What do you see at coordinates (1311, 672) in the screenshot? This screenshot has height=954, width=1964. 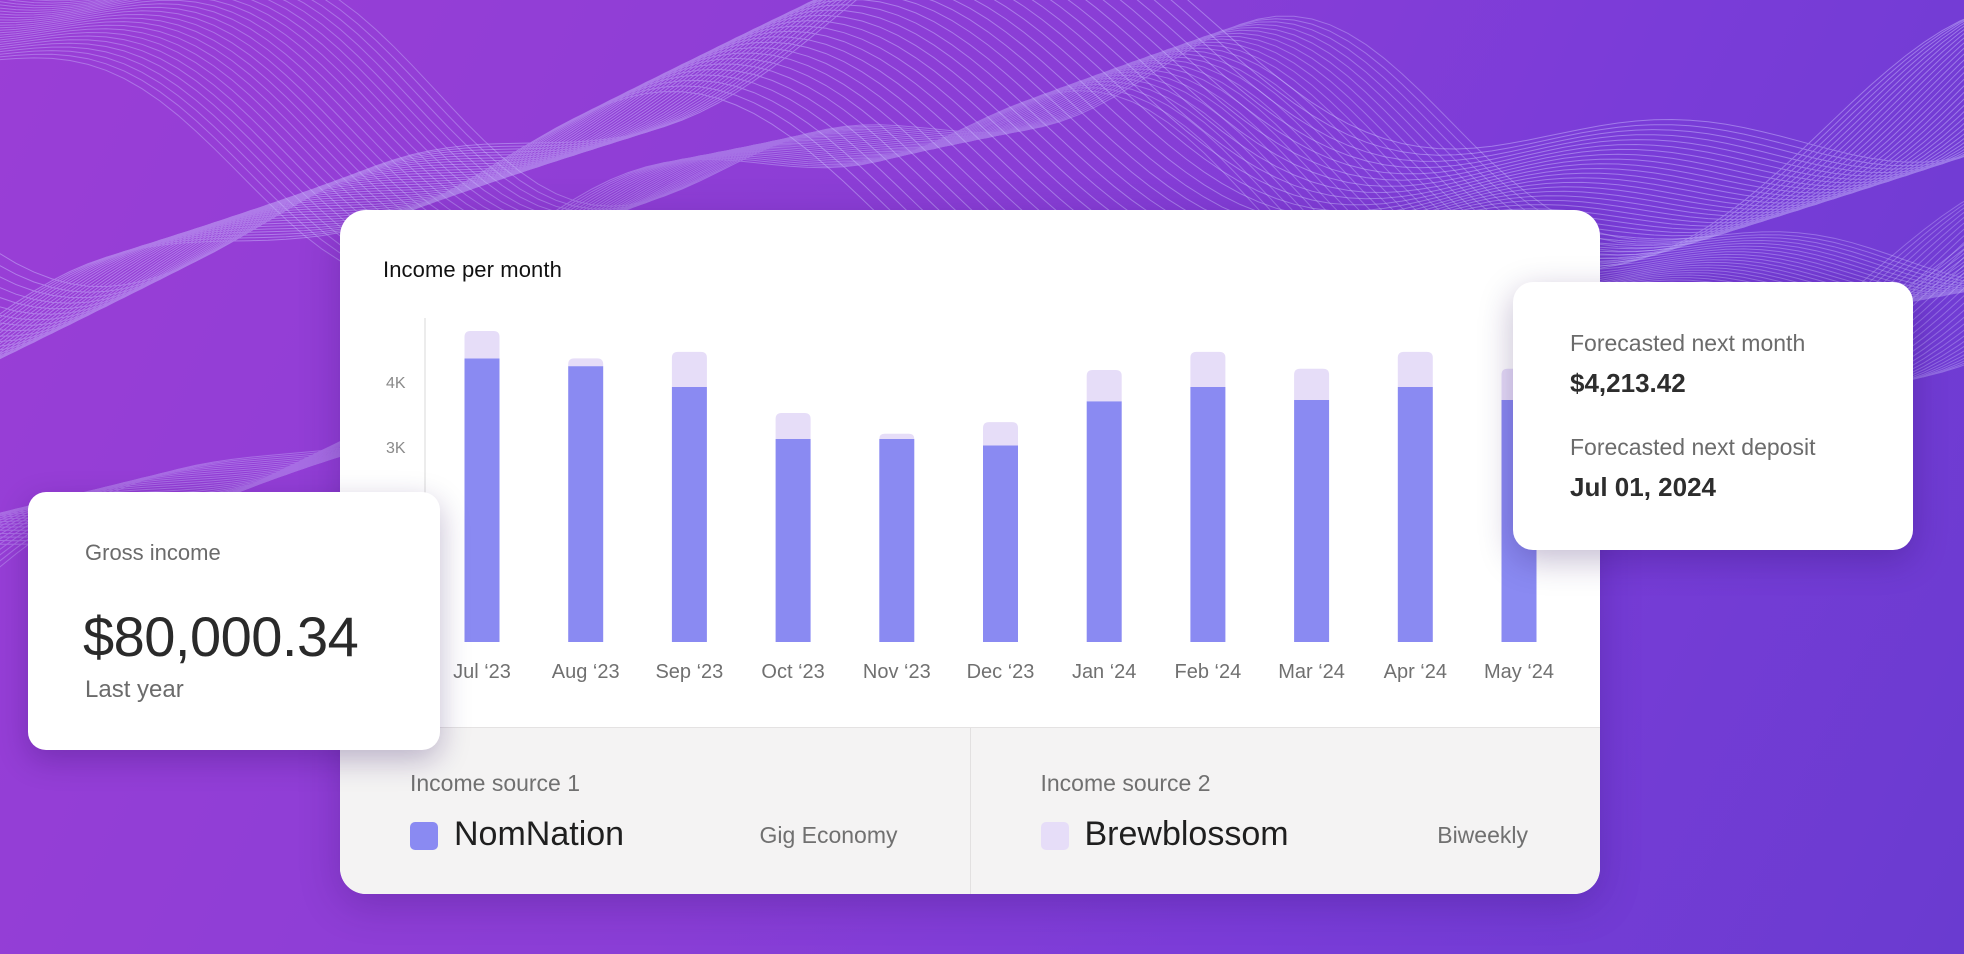 I see `x-tick-label: Mar ‘24` at bounding box center [1311, 672].